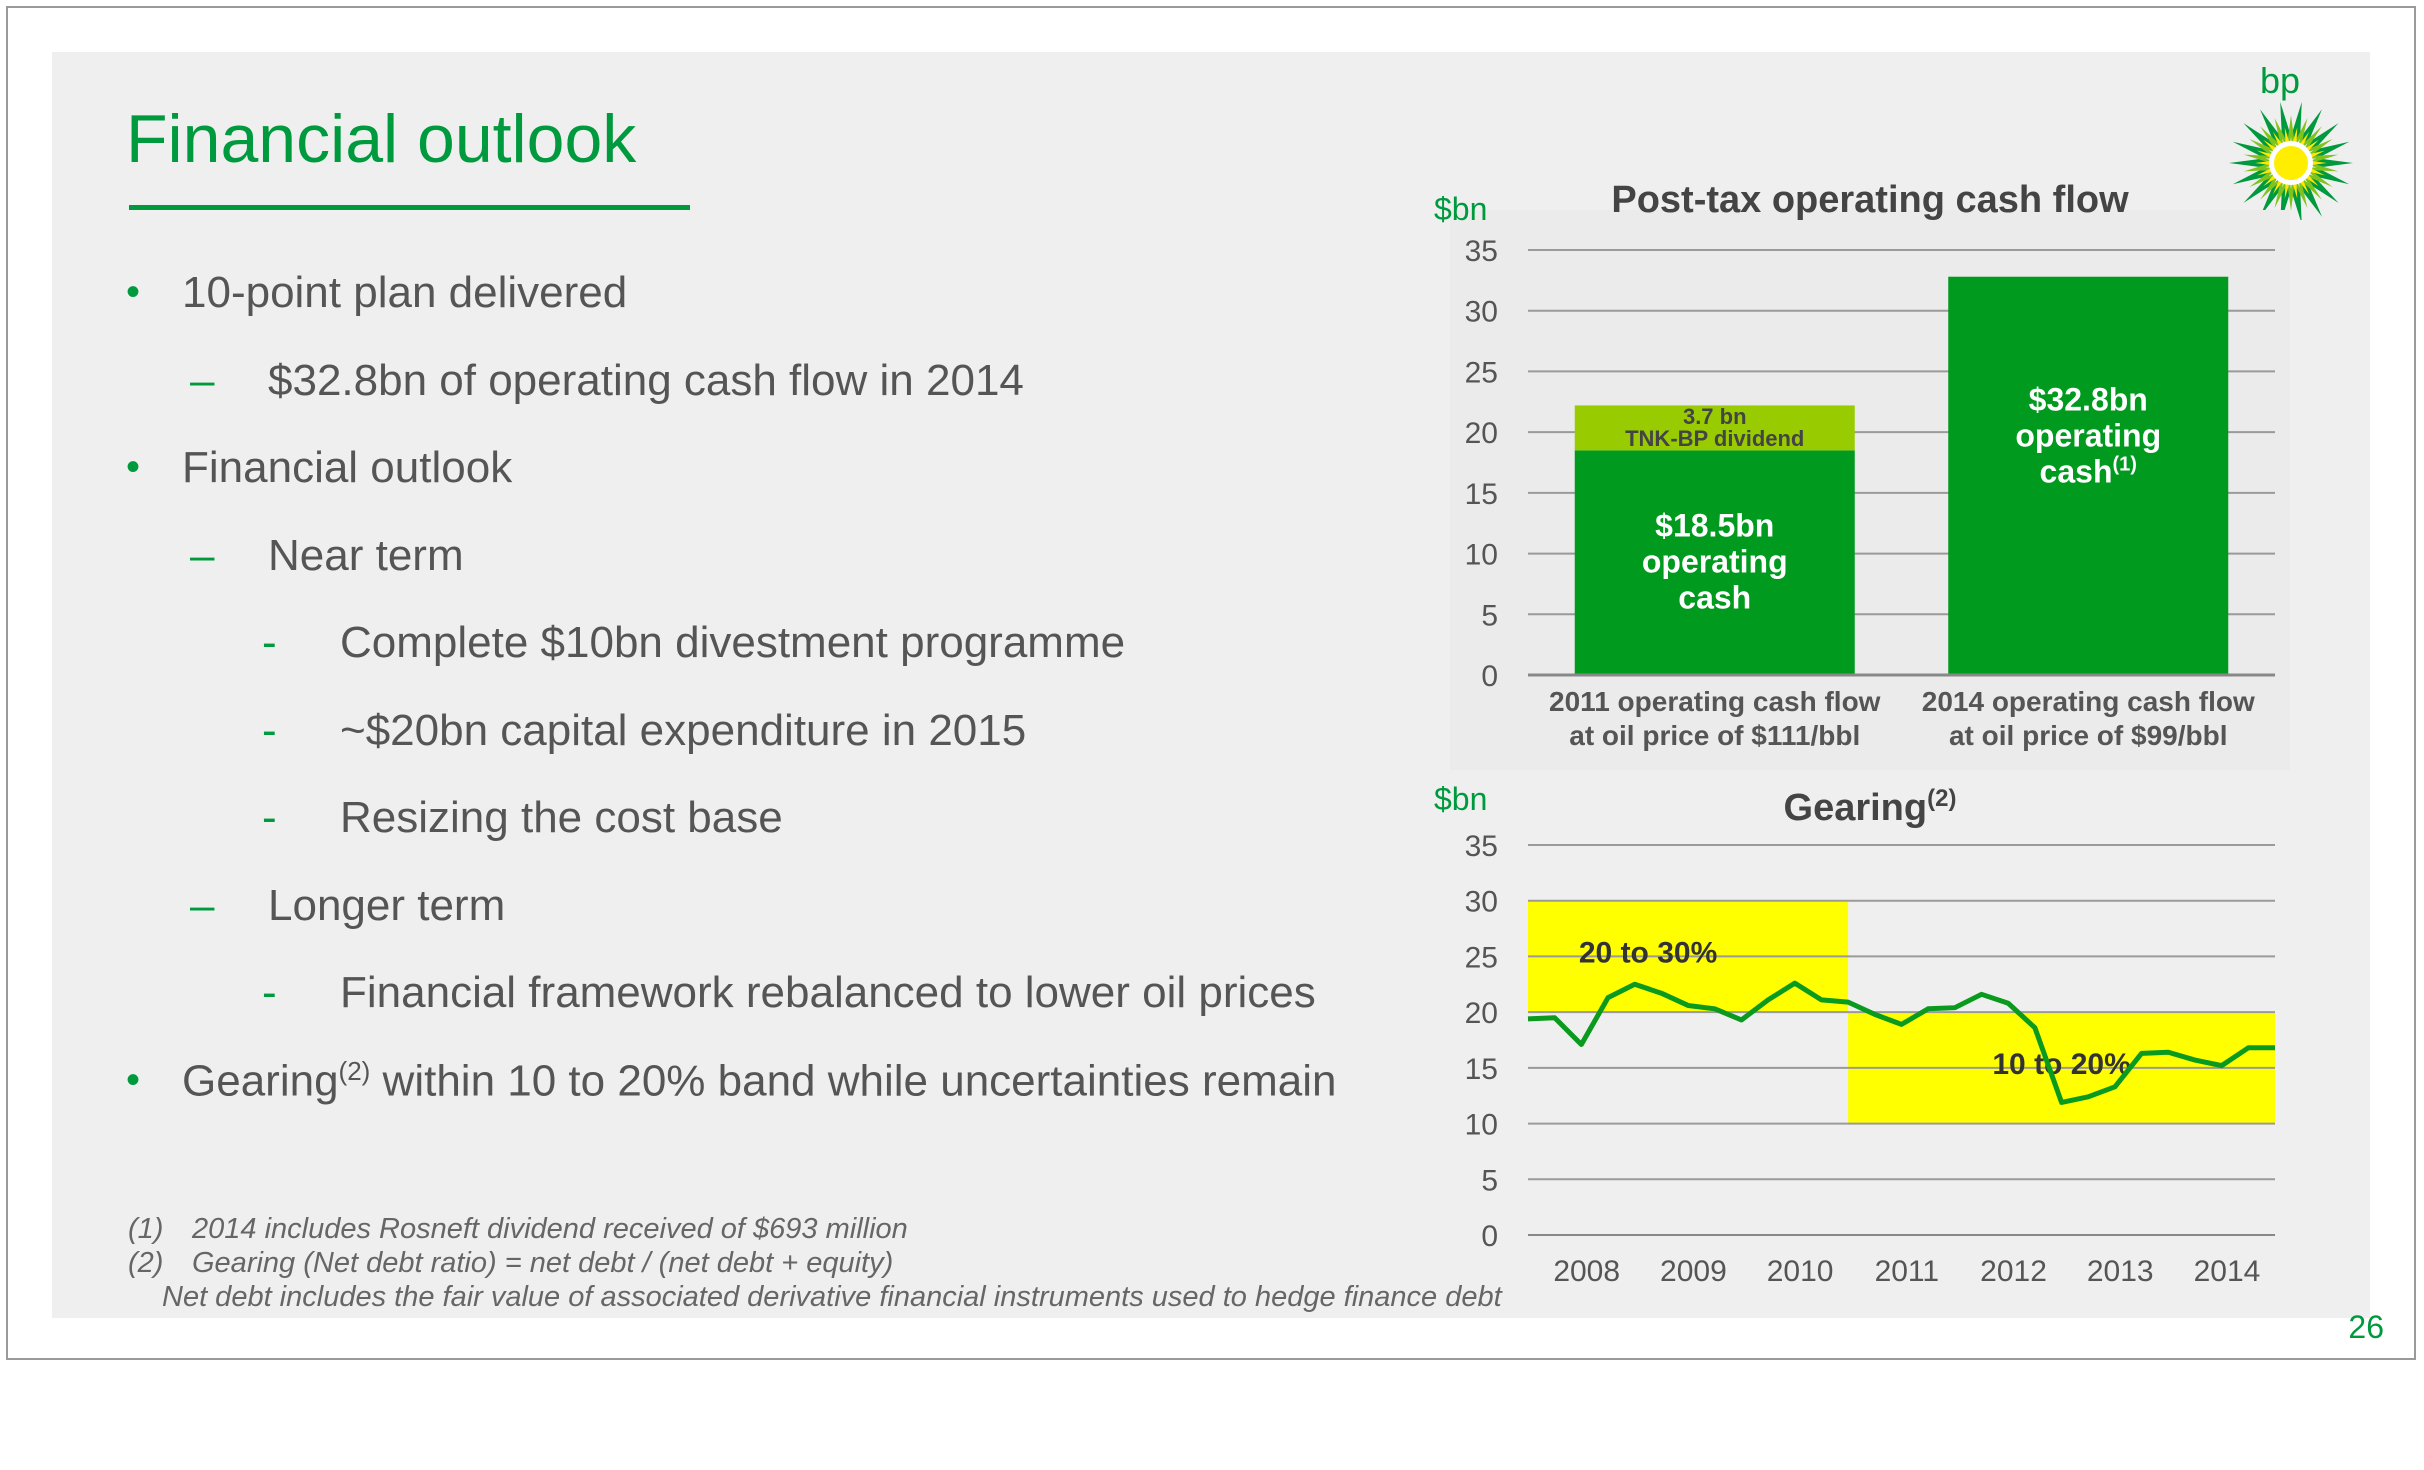 This screenshot has height=1470, width=2424. I want to click on bullet-text: Financial outlook, so click(347, 467).